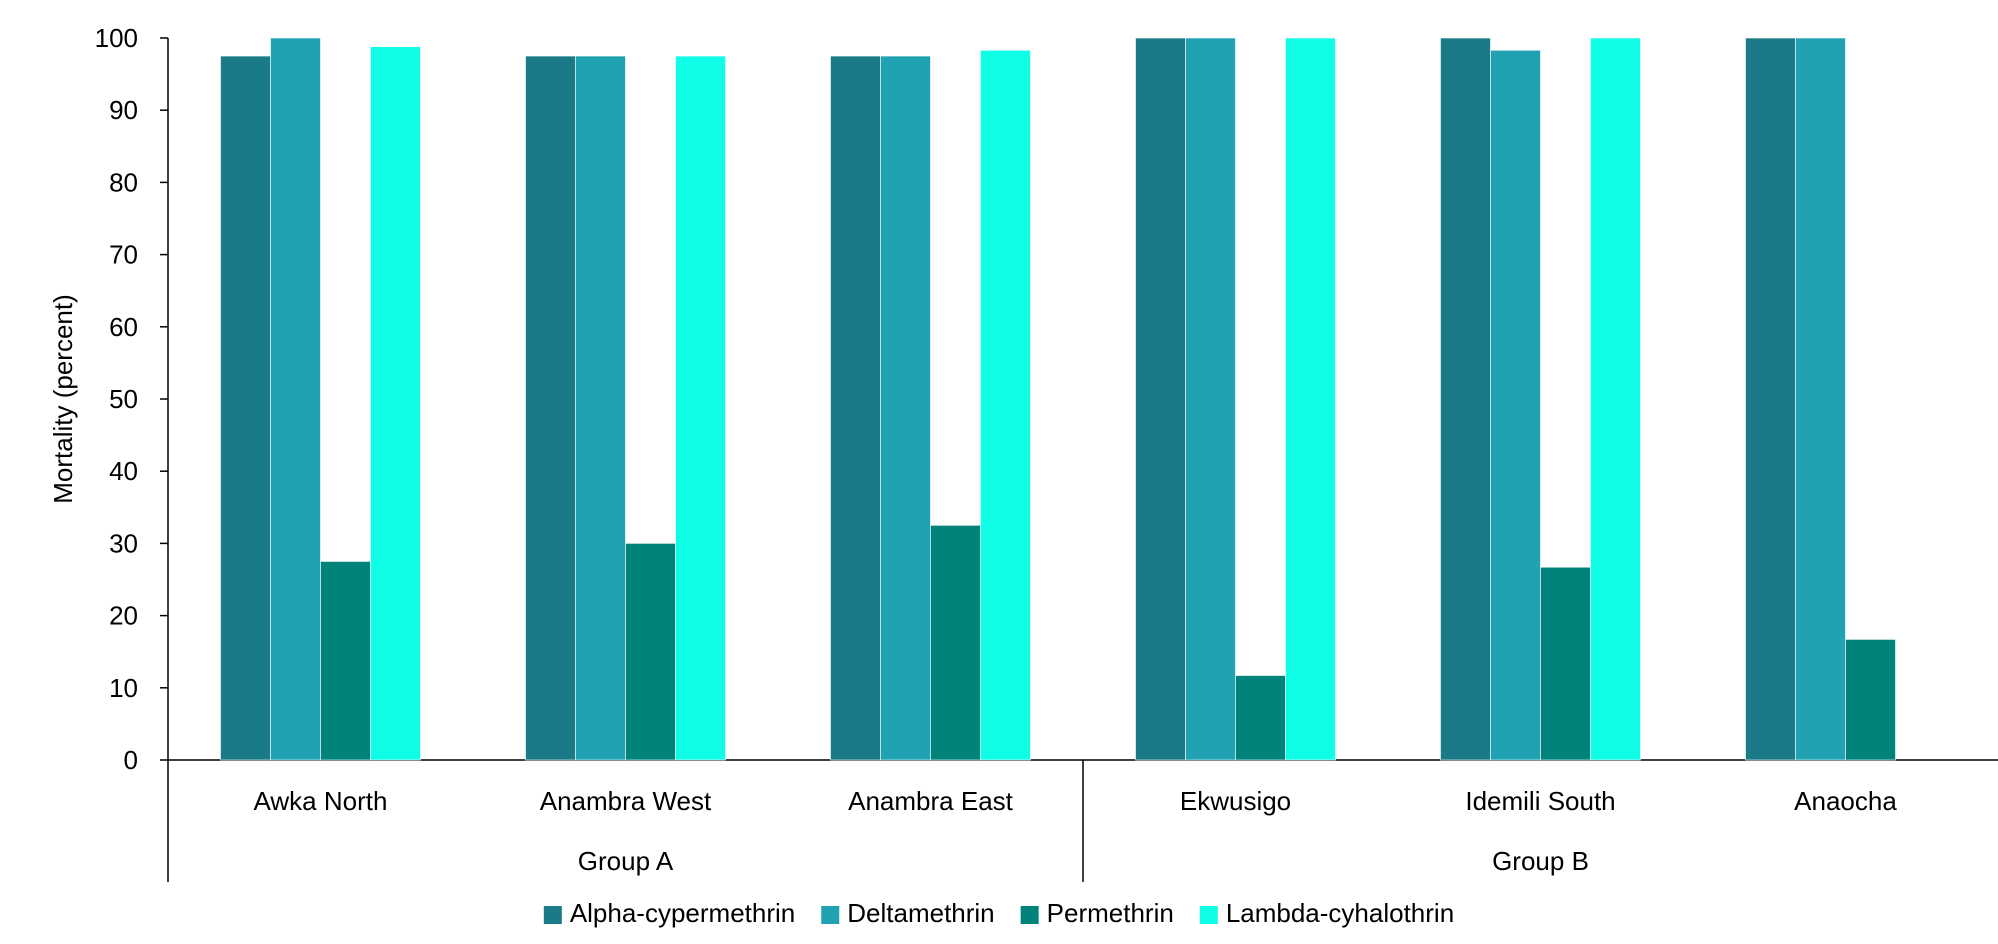 This screenshot has width=1998, height=944. What do you see at coordinates (1540, 861) in the screenshot?
I see `x-group-label: Group B` at bounding box center [1540, 861].